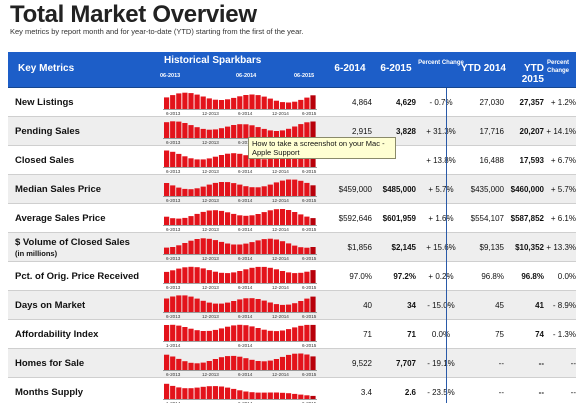 This screenshot has width=576, height=403. I want to click on ytd-2014: $435,000, so click(487, 189).